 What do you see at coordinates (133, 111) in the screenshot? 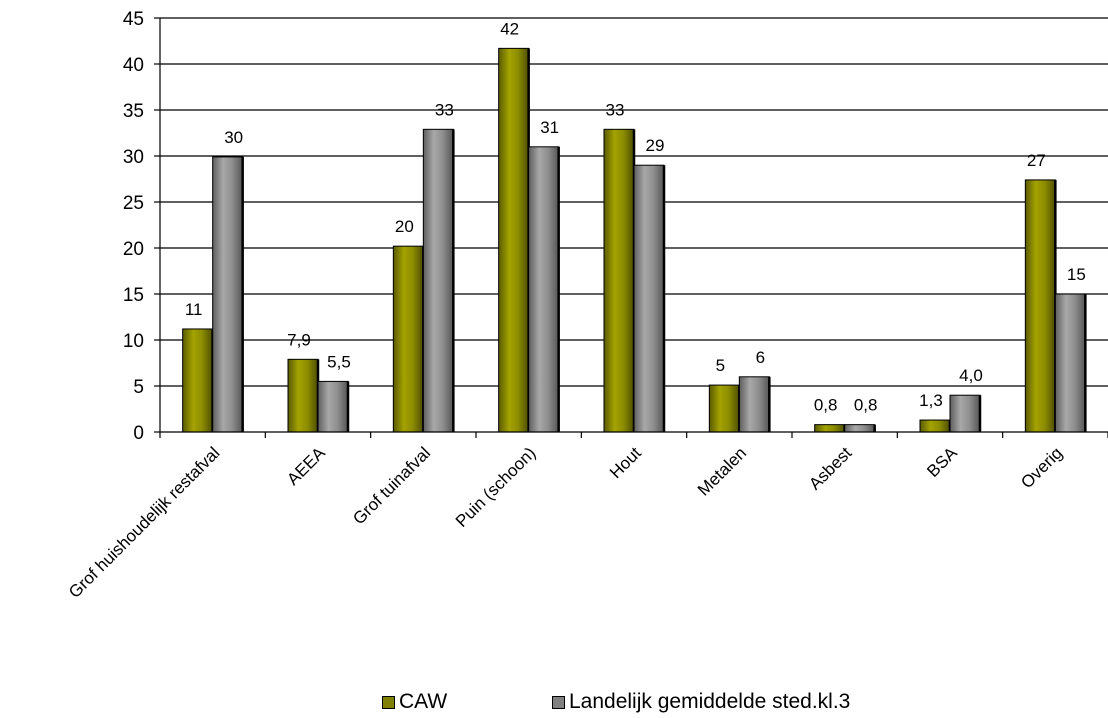
I see `y-tick-label: 35` at bounding box center [133, 111].